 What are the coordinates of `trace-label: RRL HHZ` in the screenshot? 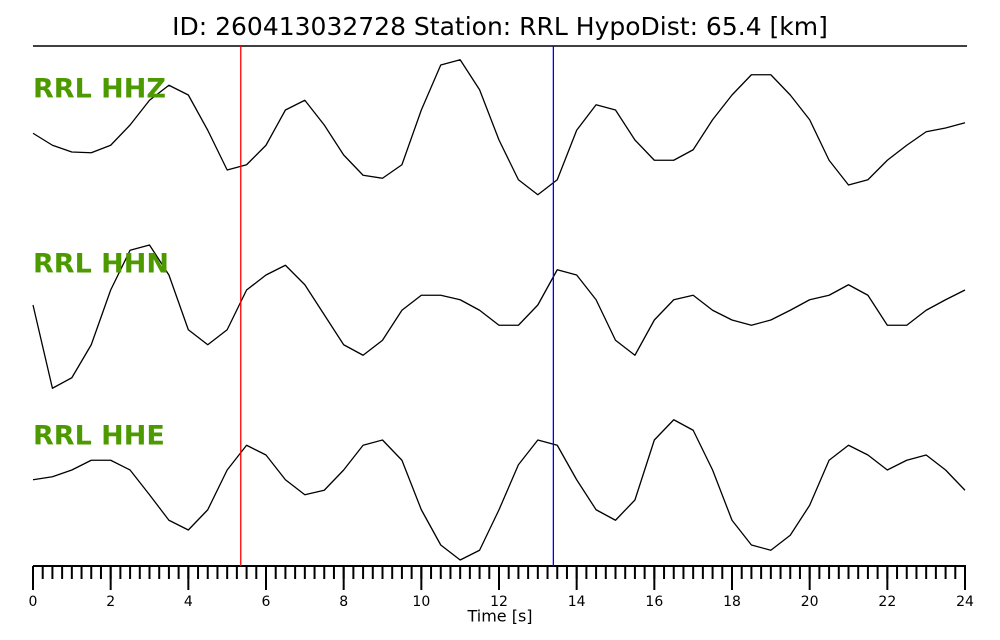 It's located at (99, 89).